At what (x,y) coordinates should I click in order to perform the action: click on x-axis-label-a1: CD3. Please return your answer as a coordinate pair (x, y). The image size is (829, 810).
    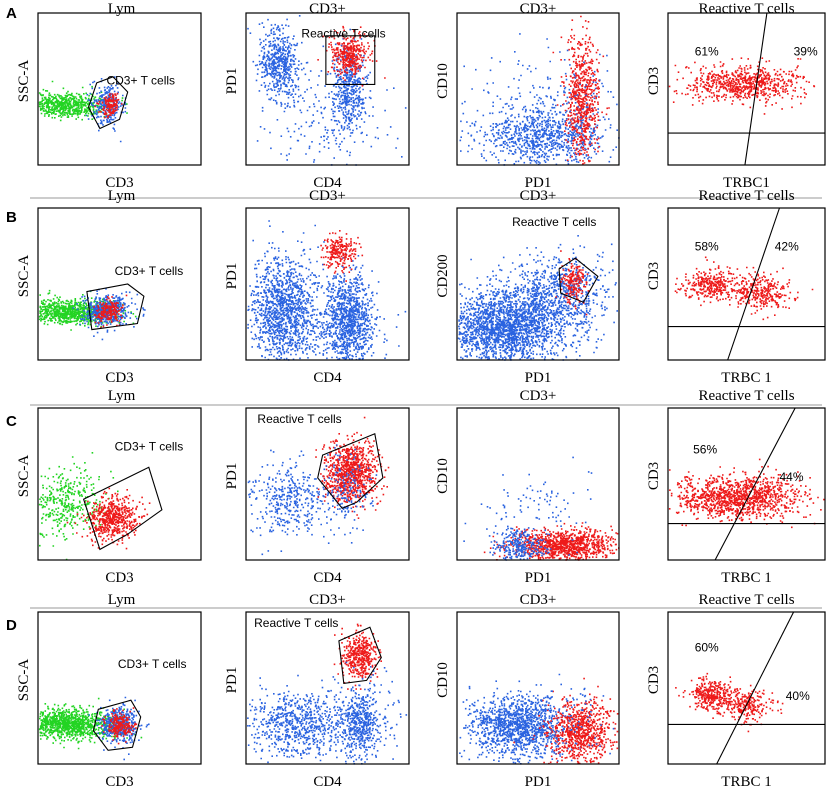
    Looking at the image, I should click on (119, 183).